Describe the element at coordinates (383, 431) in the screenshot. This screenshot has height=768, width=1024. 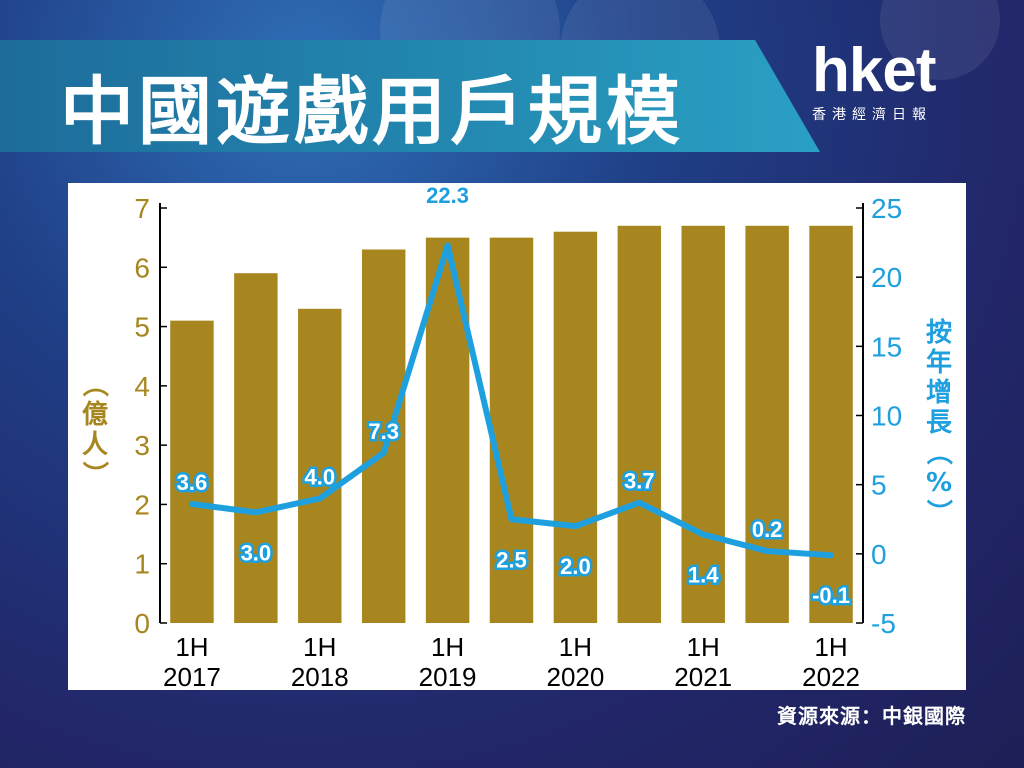
I see `data-label: 7.3` at that location.